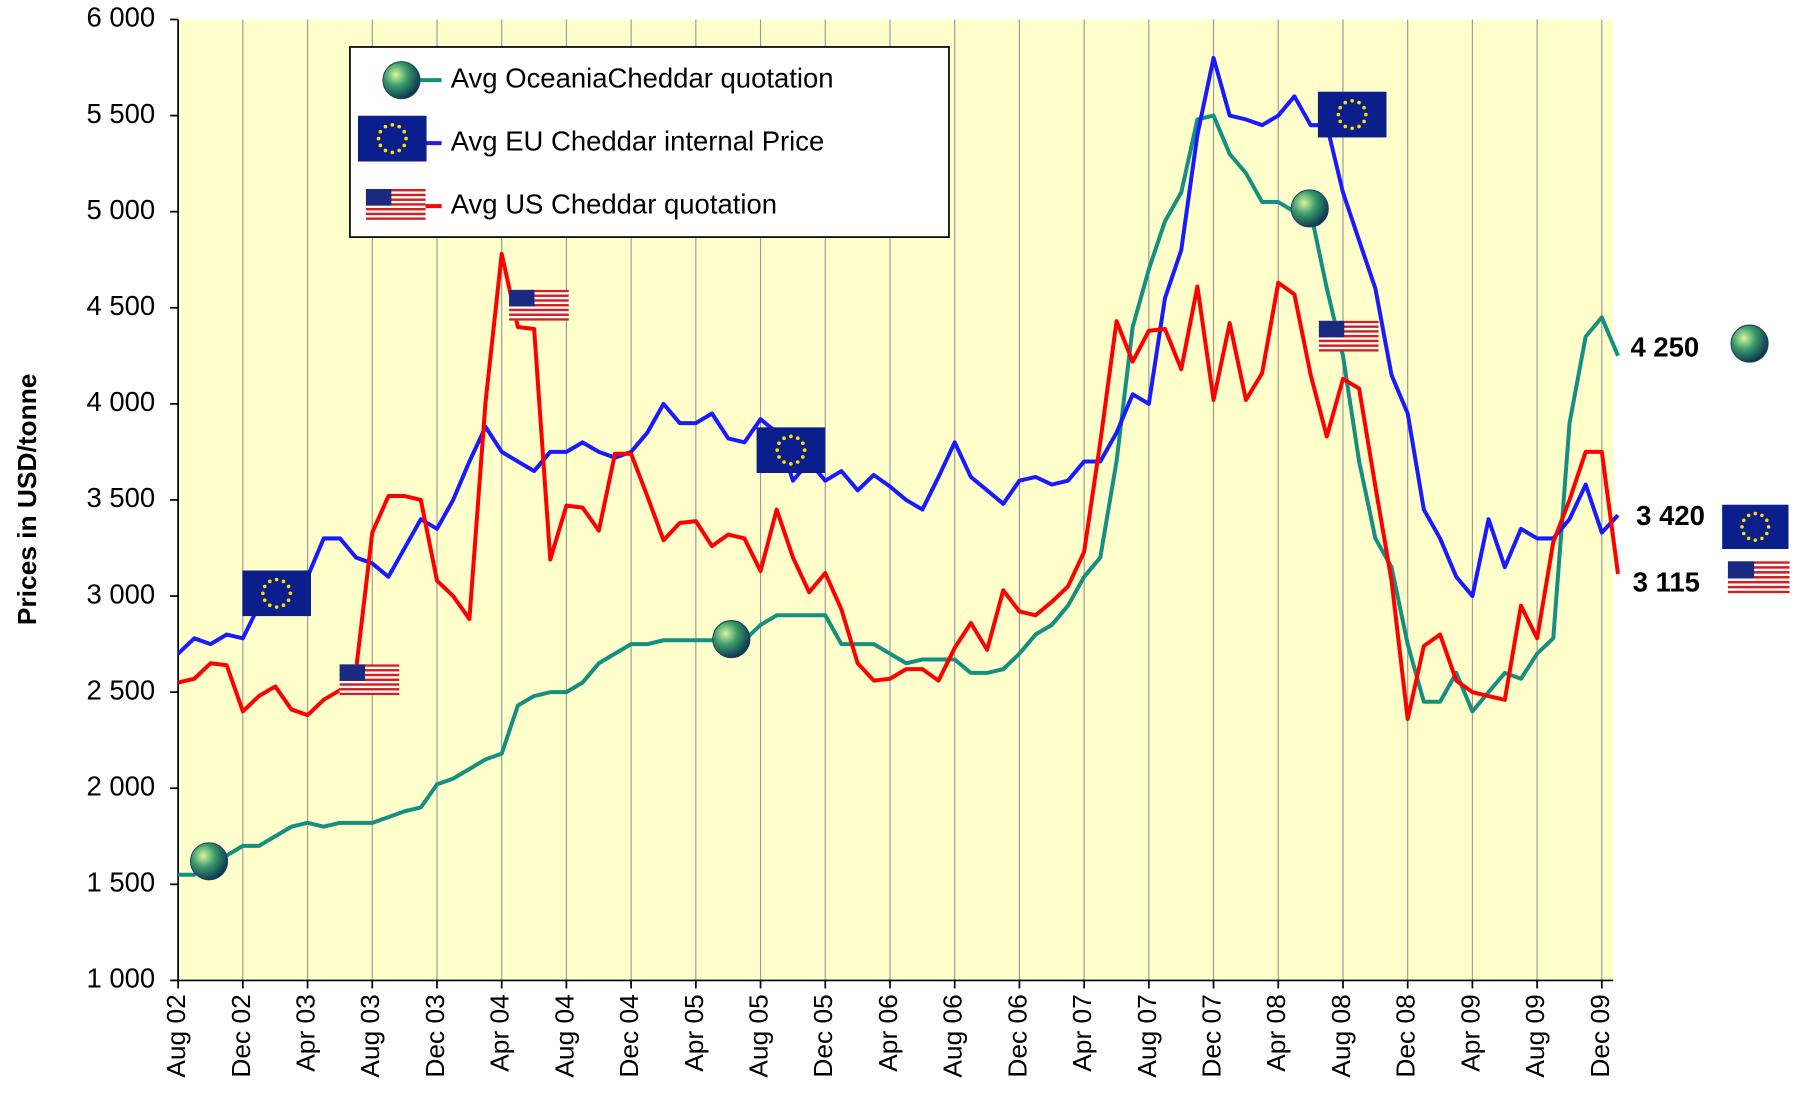  Describe the element at coordinates (1276, 1033) in the screenshot. I see `x-tick-label: Apr 08` at that location.